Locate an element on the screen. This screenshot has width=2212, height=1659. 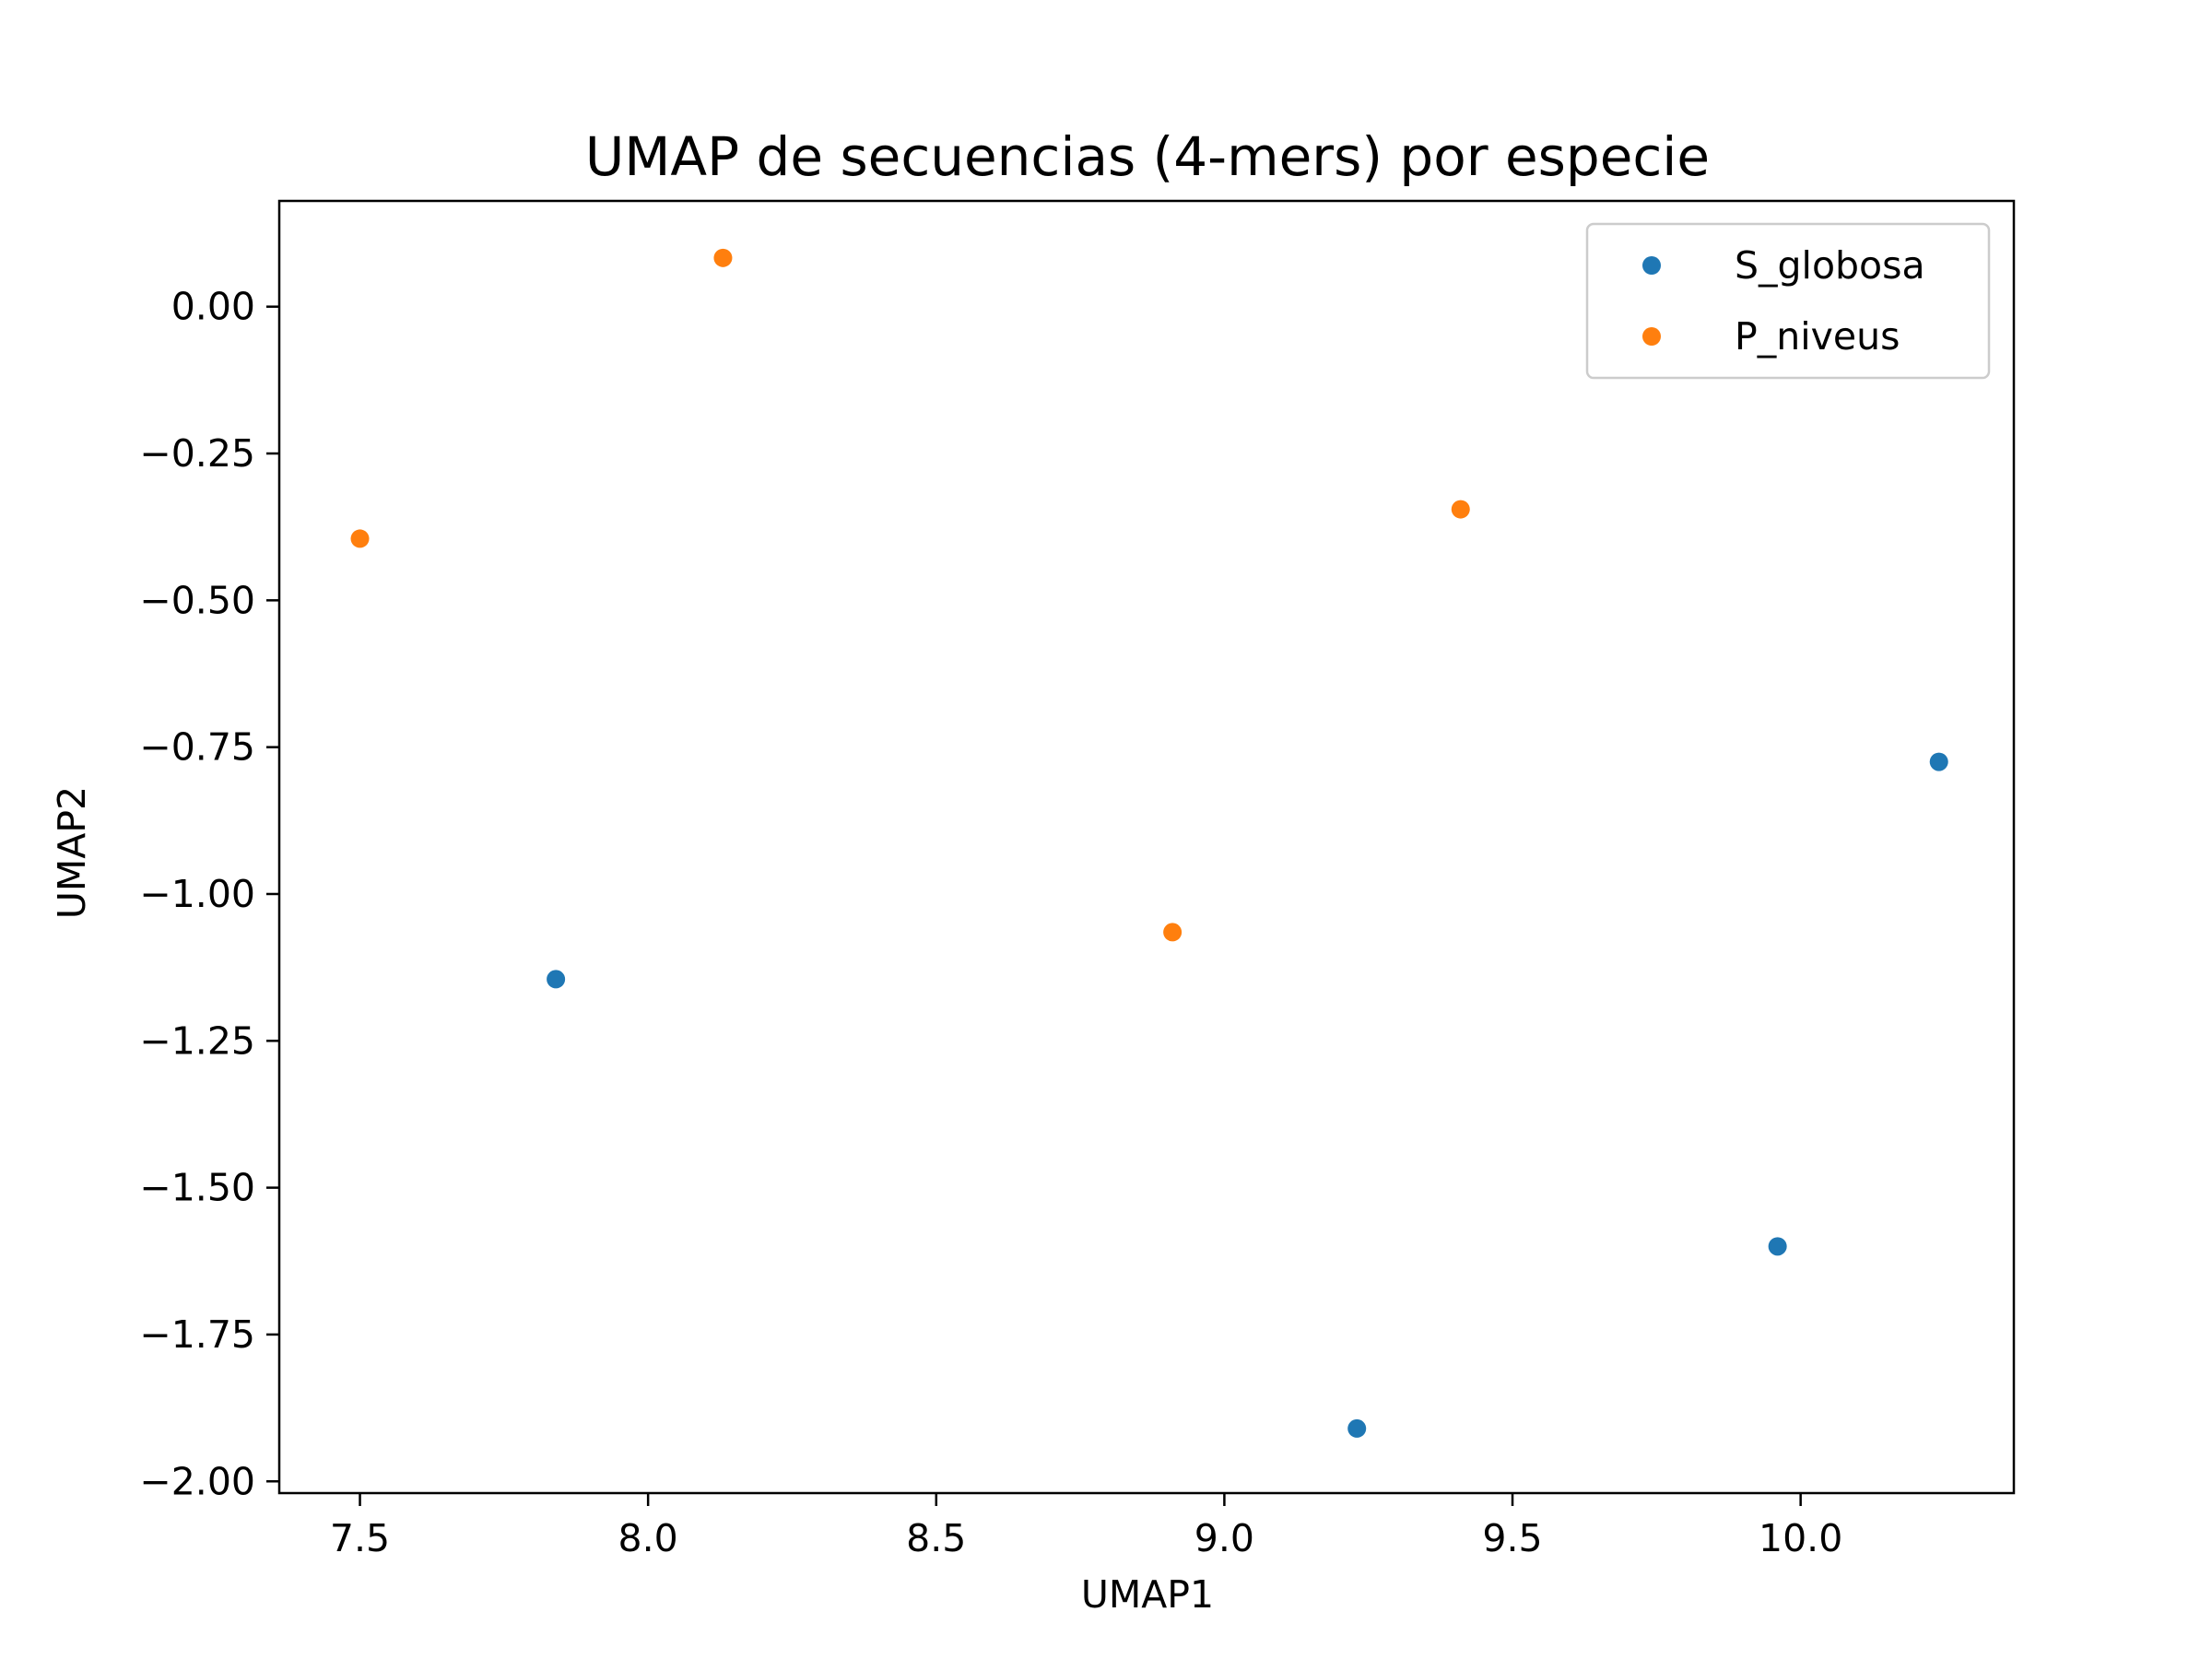
x-axis-label: UMAP1 is located at coordinates (1147, 1594).